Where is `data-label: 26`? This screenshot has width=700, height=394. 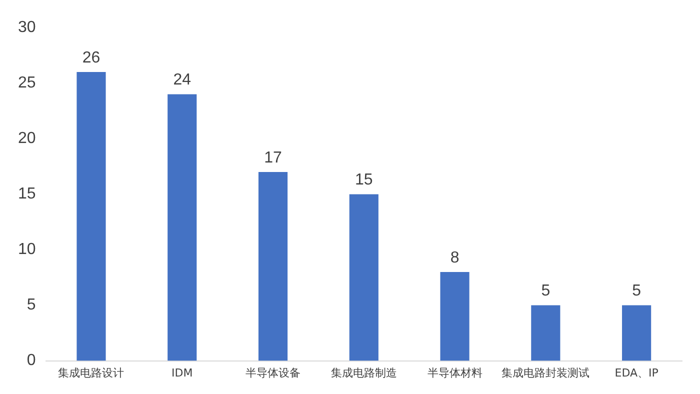 data-label: 26 is located at coordinates (91, 57).